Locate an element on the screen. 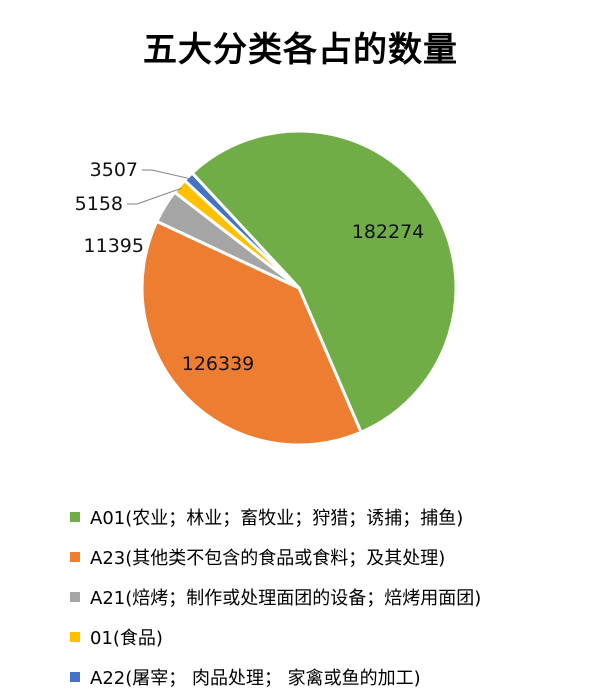 The width and height of the screenshot is (601, 699). legend-label: A01(农业；林业；畜牧业；狩猎；诱捕；捕鱼) is located at coordinates (277, 518).